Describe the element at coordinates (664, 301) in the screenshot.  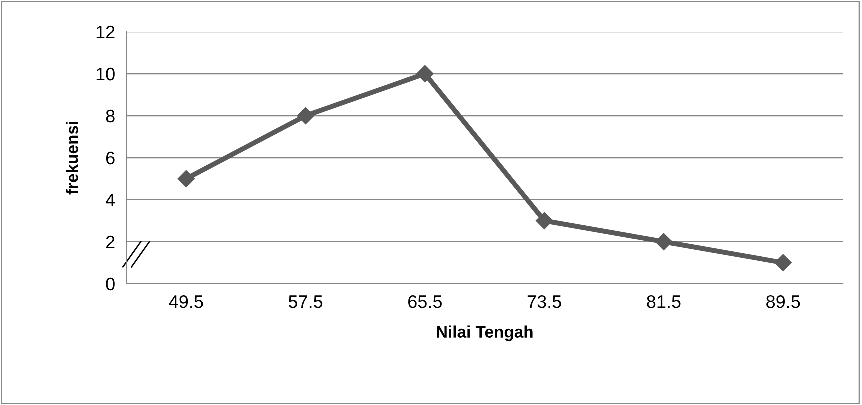
I see `x-tick-label: 81.5` at that location.